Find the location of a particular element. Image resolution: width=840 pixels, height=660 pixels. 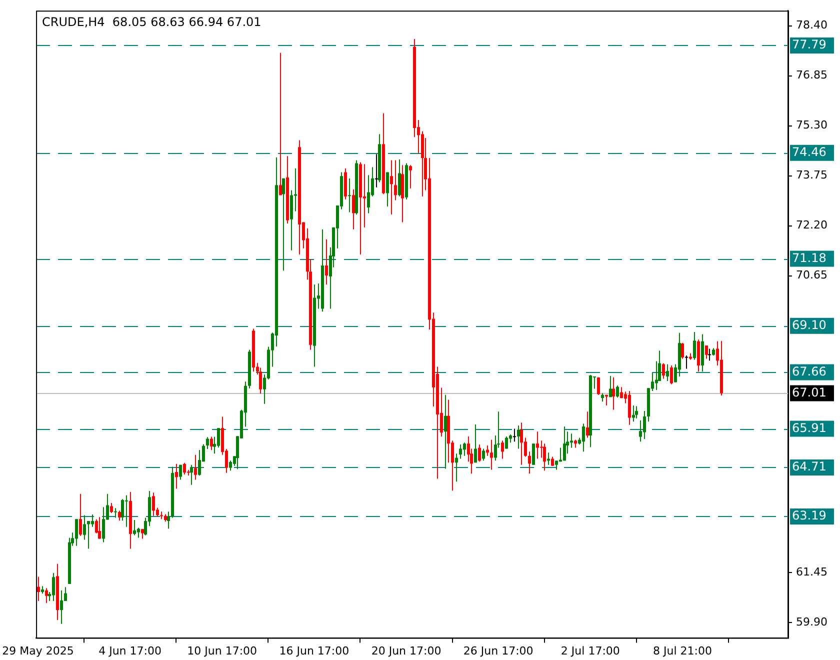

ref-line-label: 67.01 is located at coordinates (809, 392).